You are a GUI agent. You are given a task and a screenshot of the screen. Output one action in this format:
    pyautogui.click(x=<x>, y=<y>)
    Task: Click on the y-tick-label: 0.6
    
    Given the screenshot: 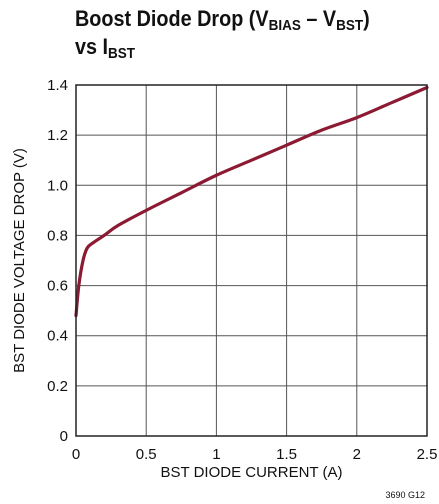 What is the action you would take?
    pyautogui.click(x=57, y=286)
    